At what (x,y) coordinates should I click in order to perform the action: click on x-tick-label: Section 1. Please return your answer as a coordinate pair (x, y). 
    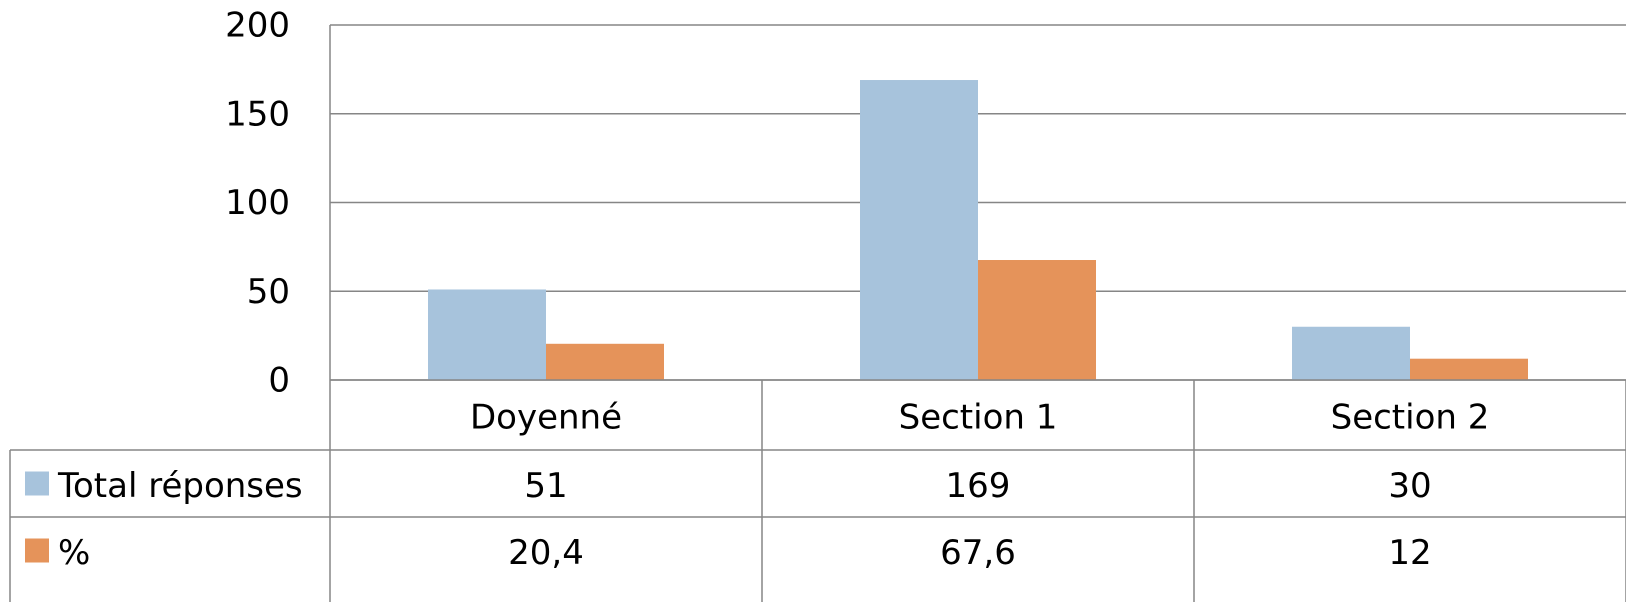
    Looking at the image, I should click on (978, 418).